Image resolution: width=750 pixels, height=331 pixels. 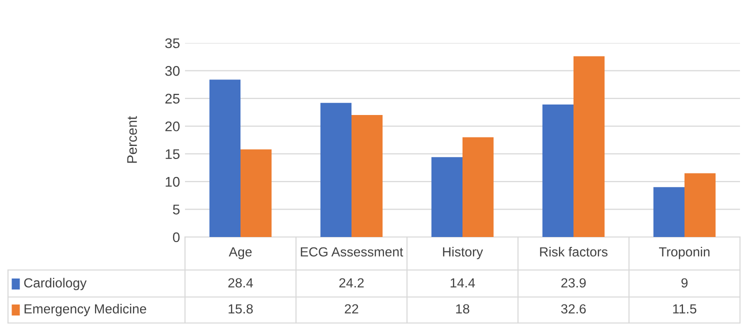 I want to click on y-tick-label: 25, so click(x=172, y=99).